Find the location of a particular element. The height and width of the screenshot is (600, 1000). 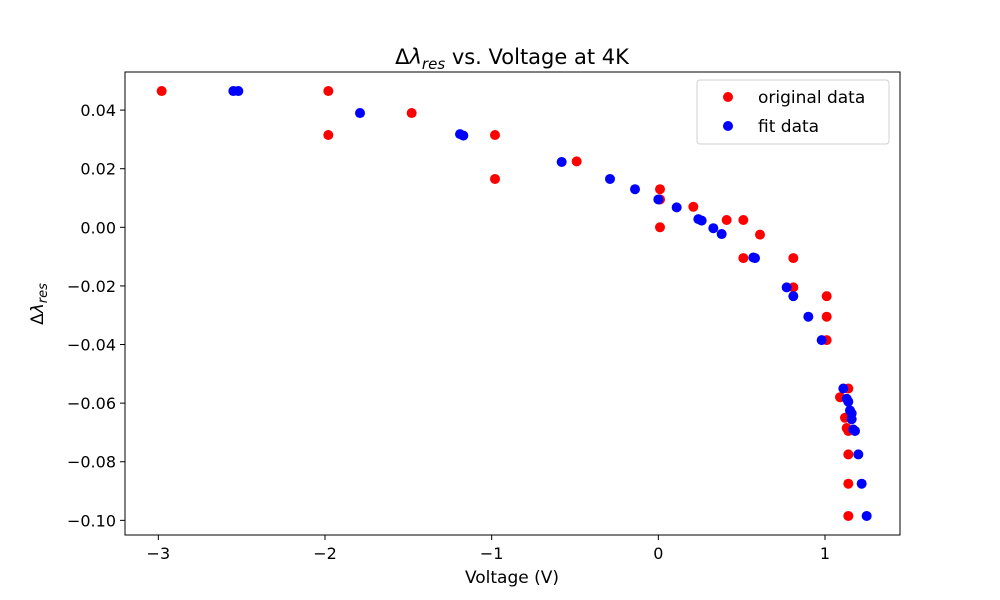

y-tick-label: −0.02 is located at coordinates (91, 286).